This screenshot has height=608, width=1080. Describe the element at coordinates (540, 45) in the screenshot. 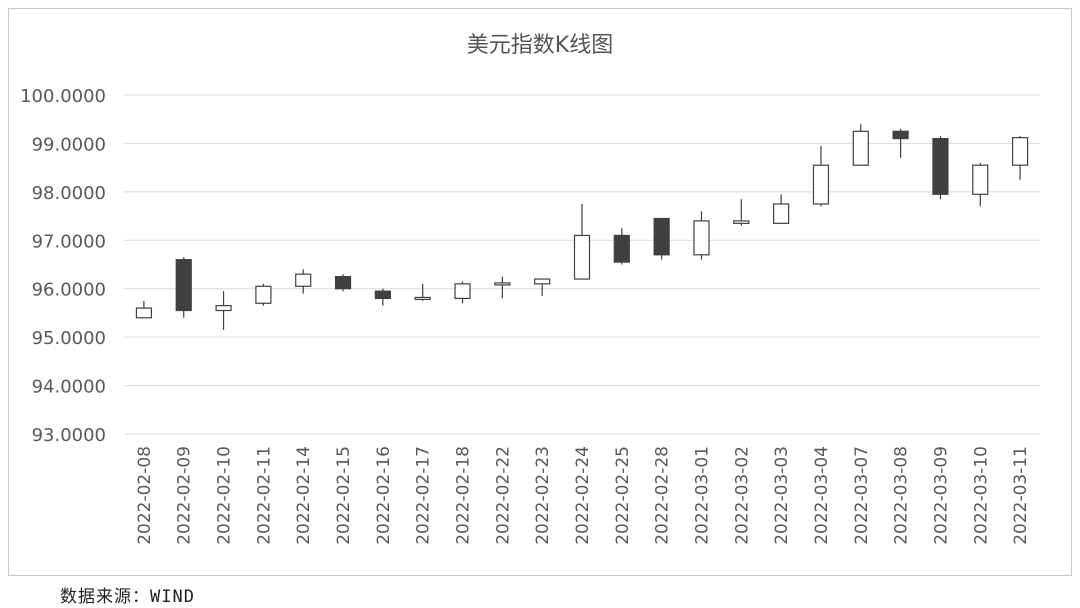

I see `chart-title: 美元指数K线图` at that location.